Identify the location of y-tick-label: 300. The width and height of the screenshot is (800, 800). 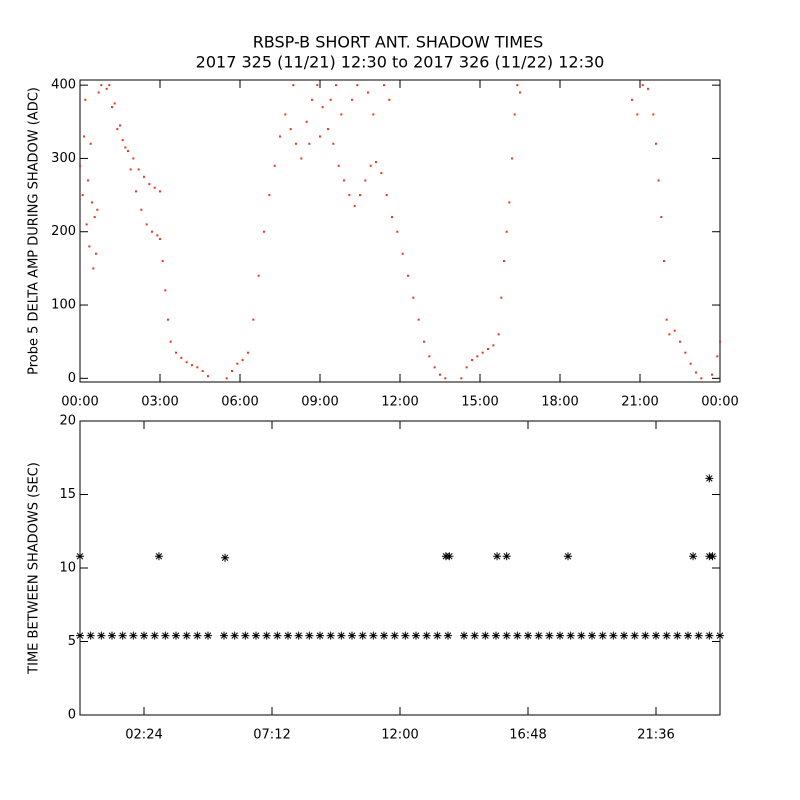
(63, 158).